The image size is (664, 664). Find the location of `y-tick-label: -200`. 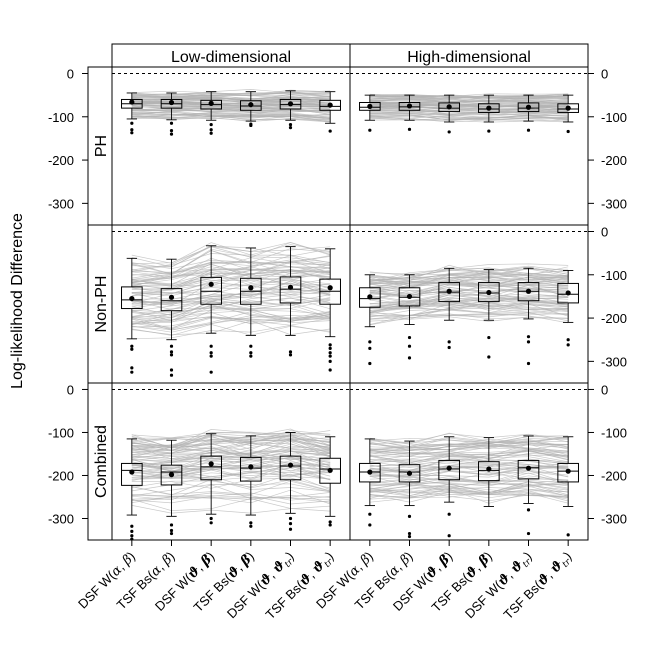

y-tick-label: -200 is located at coordinates (61, 475).